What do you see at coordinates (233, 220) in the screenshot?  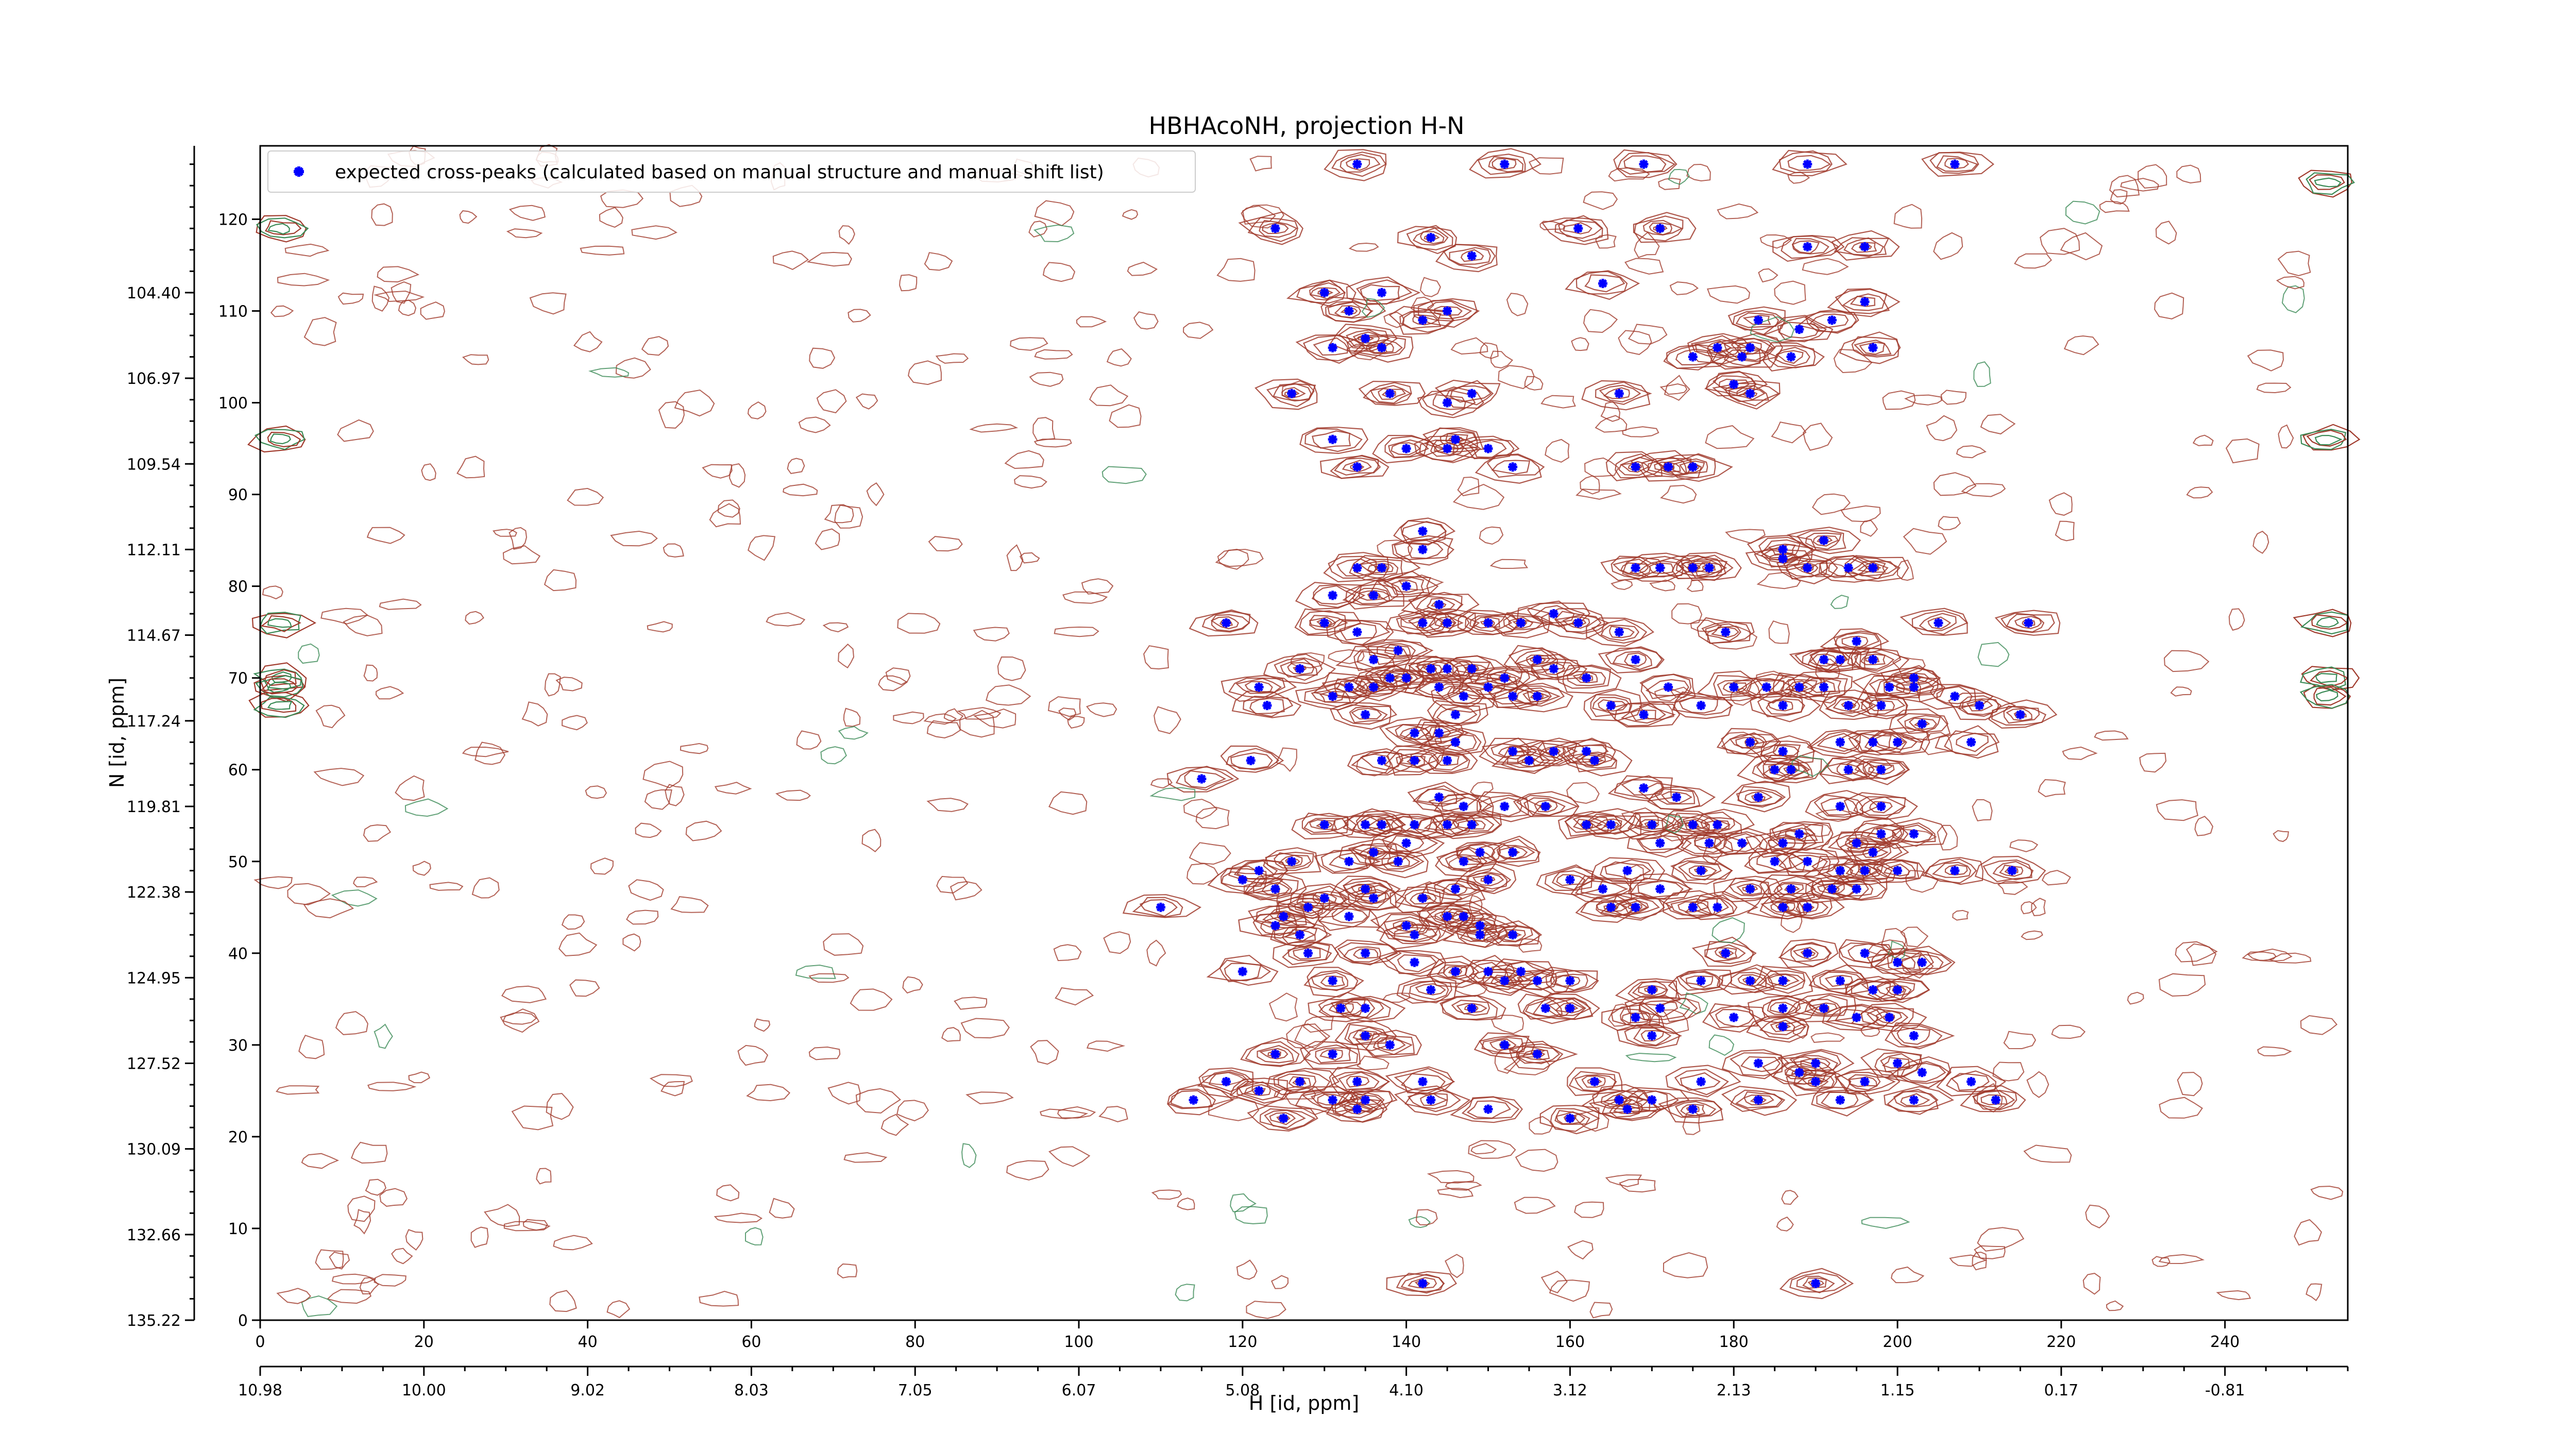 I see `y-index-tick-label: 120` at bounding box center [233, 220].